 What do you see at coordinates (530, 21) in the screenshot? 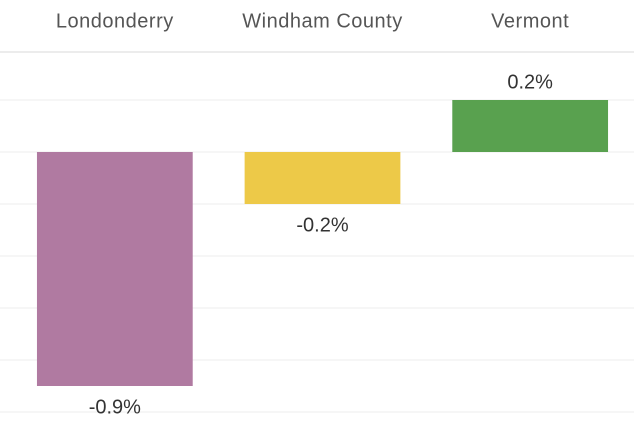
I see `category-label: Vermont` at bounding box center [530, 21].